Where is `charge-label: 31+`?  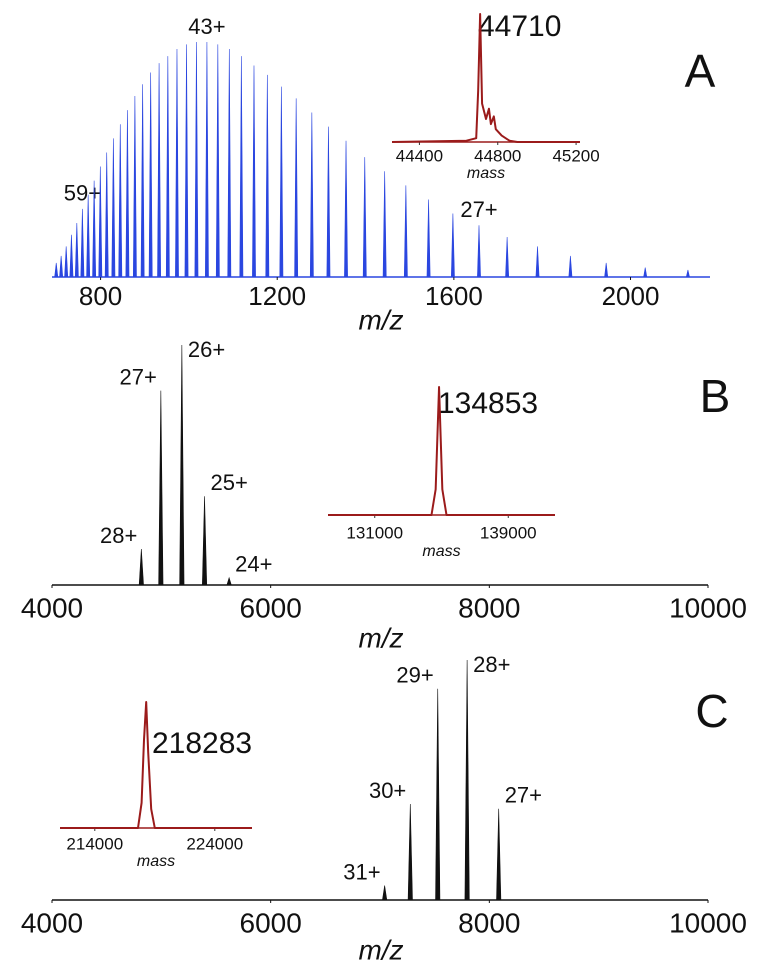
charge-label: 31+ is located at coordinates (361, 871).